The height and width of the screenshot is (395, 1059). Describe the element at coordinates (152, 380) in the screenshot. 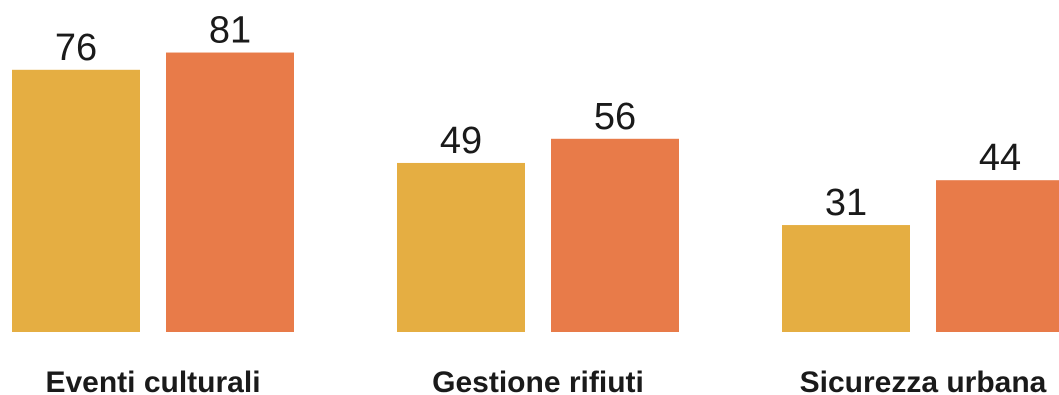

I see `category-label-eventi-culturali: Eventi culturali` at that location.